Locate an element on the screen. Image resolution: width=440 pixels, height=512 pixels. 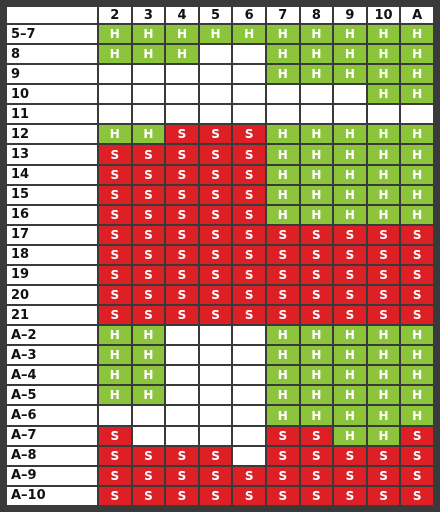
column-header: 6 is located at coordinates (249, 15).